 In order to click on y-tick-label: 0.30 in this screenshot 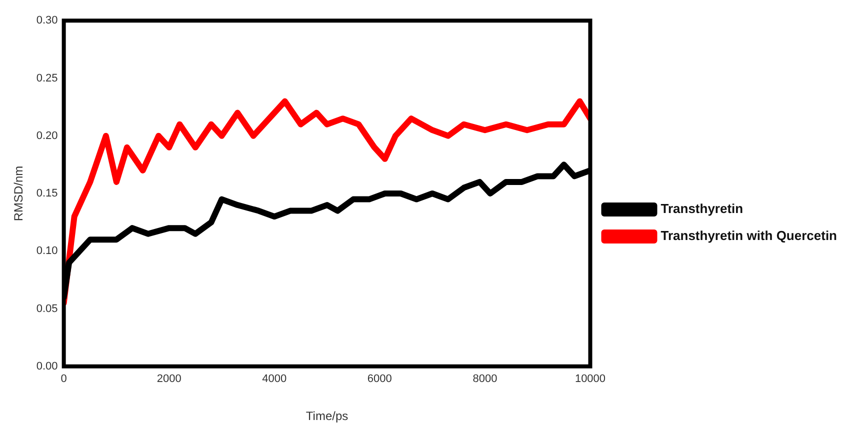, I will do `click(47, 20)`.